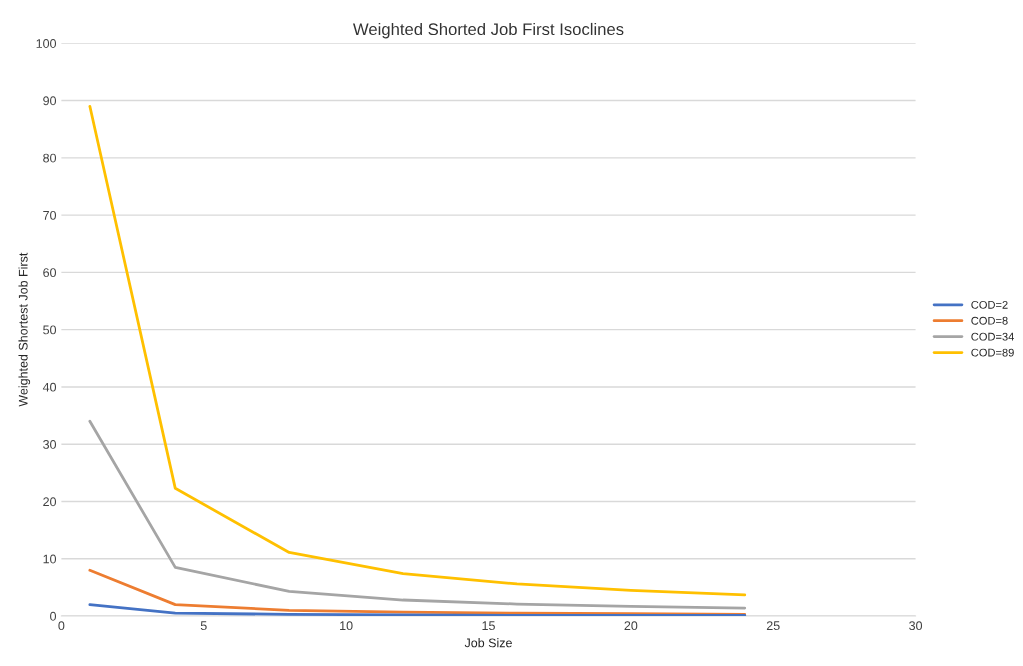 This screenshot has width=1023, height=666. Describe the element at coordinates (50, 273) in the screenshot. I see `y-tick-label: 60` at that location.